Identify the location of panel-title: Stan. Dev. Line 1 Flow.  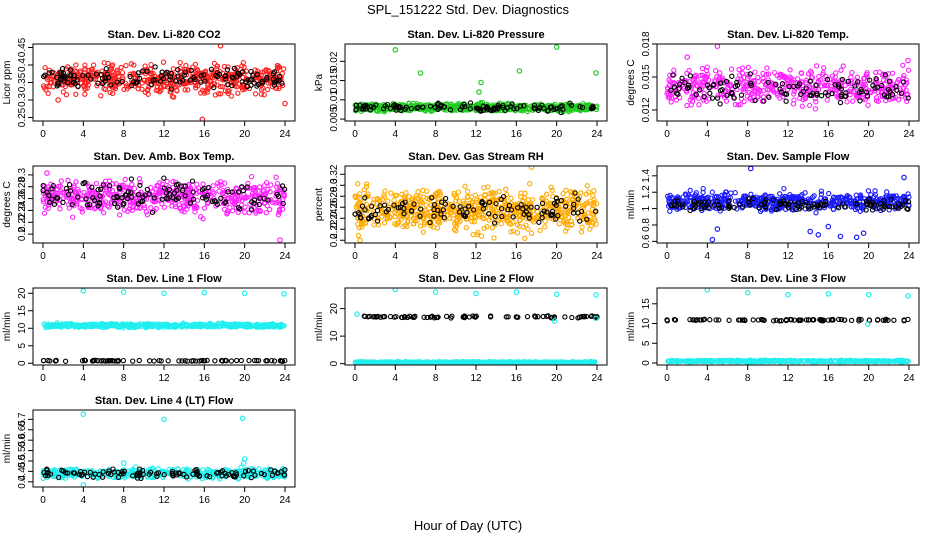
(164, 279).